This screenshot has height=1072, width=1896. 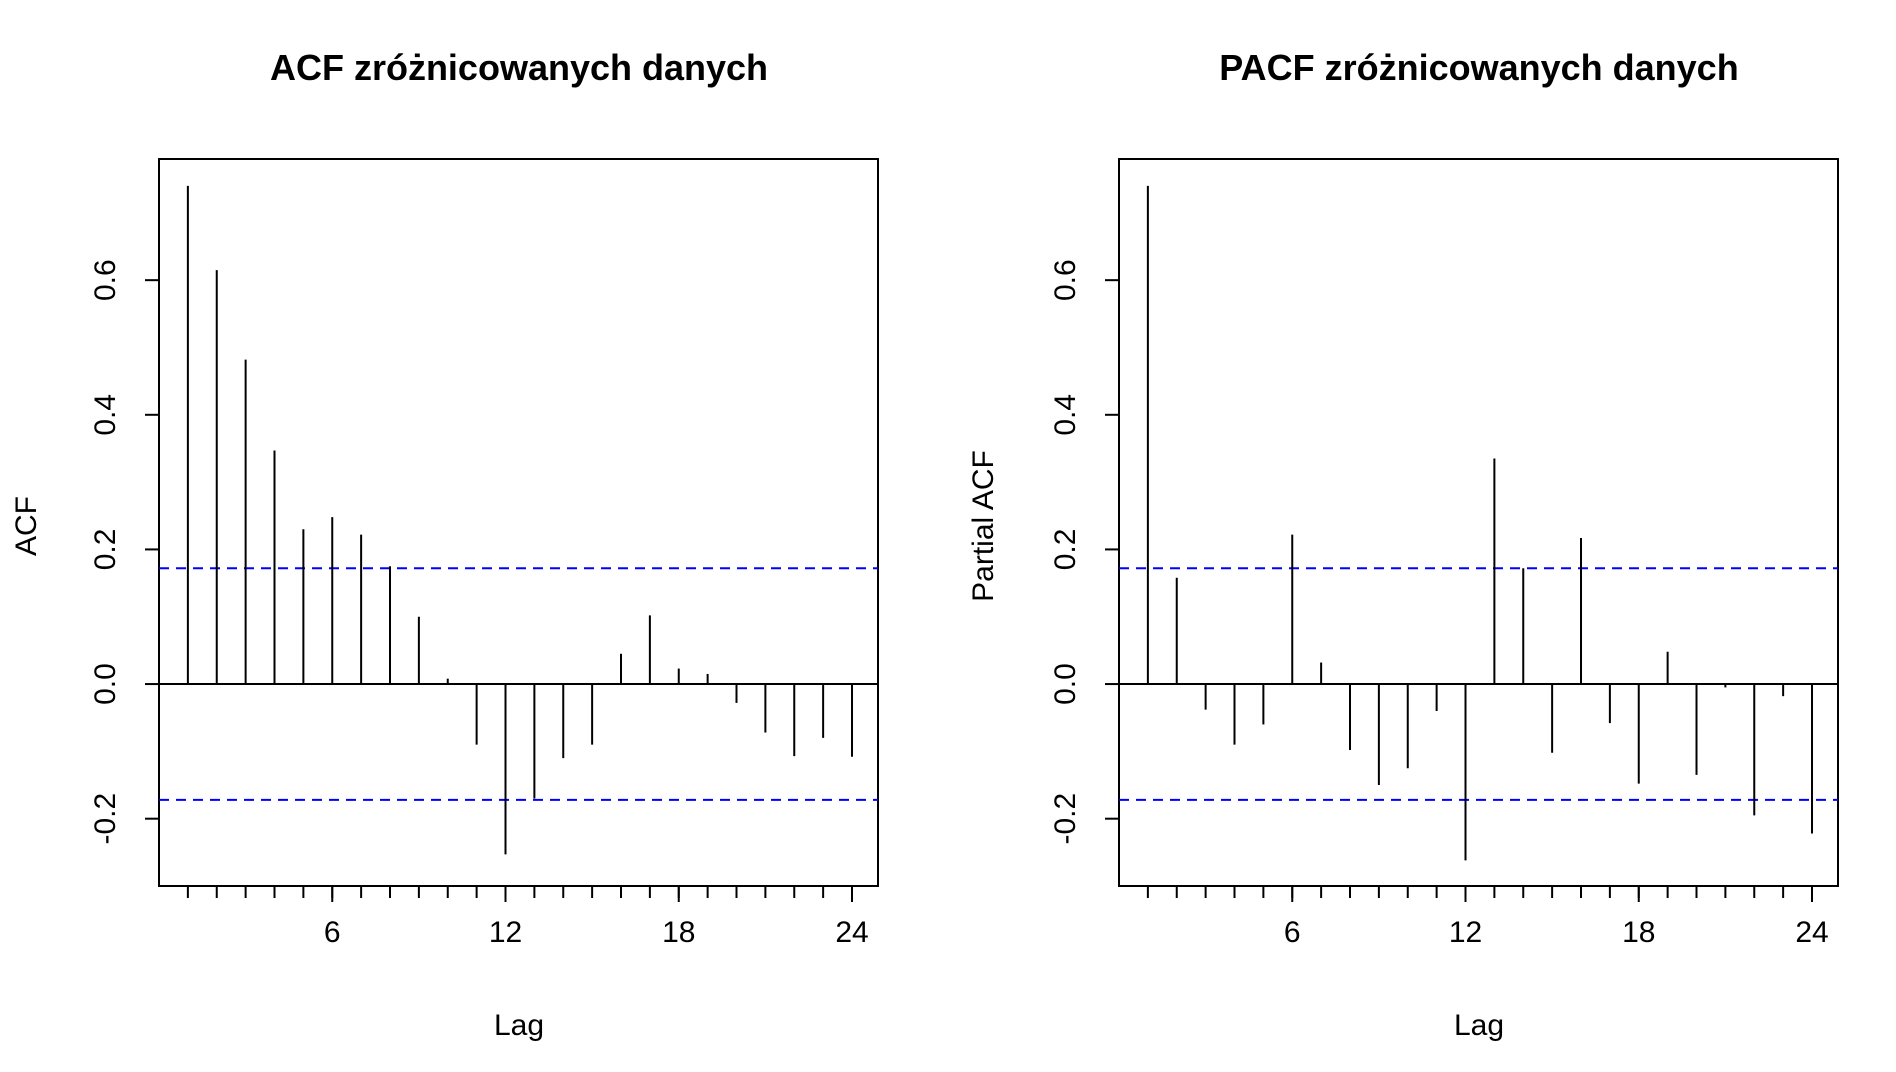 I want to click on pacf-x-tick-label-6: 6, so click(x=1292, y=932).